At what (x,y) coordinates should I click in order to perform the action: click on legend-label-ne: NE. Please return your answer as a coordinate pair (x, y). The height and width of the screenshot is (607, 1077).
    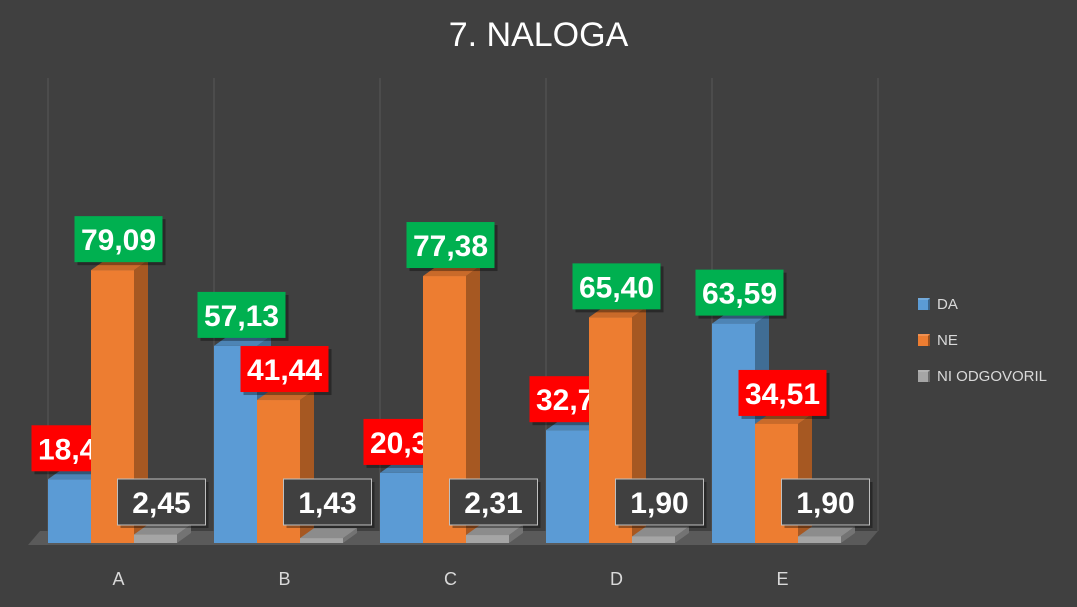
    Looking at the image, I should click on (947, 340).